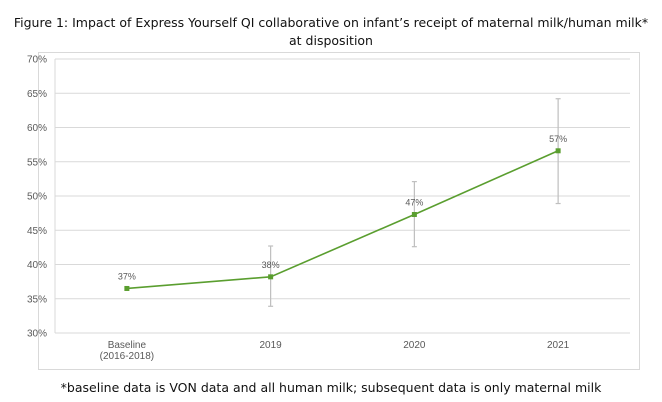 Image resolution: width=662 pixels, height=402 pixels. Describe the element at coordinates (414, 202) in the screenshot. I see `data-label: 47%` at that location.